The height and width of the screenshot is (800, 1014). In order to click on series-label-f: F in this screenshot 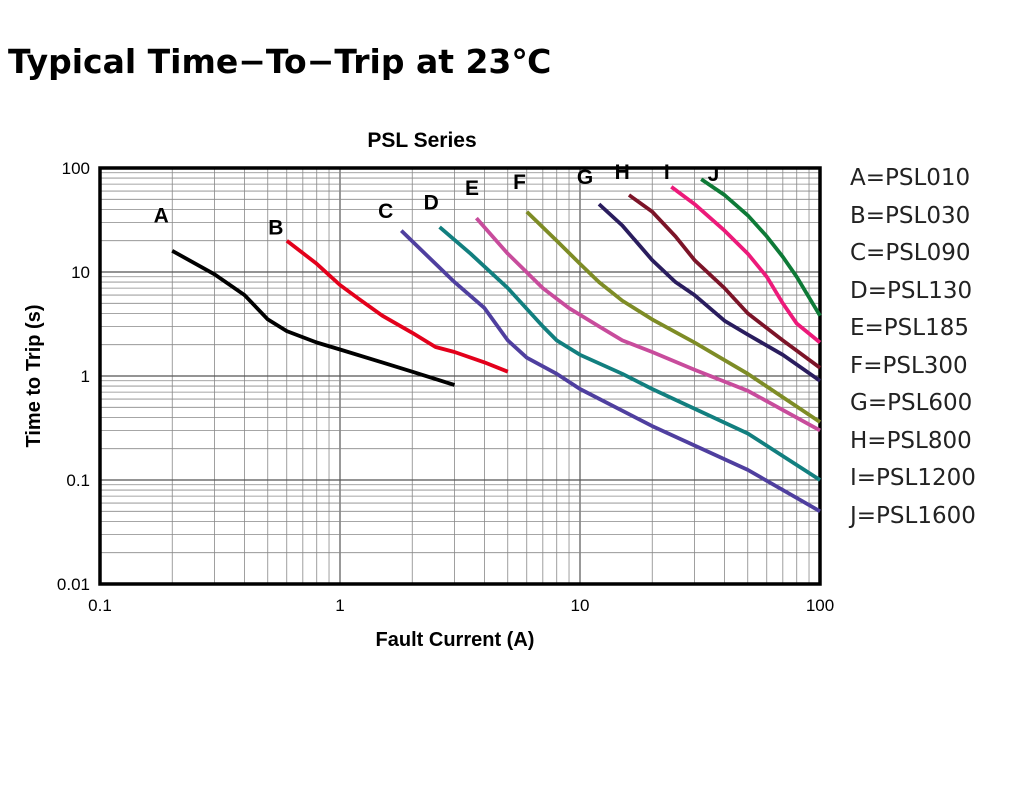, I will do `click(519, 182)`.